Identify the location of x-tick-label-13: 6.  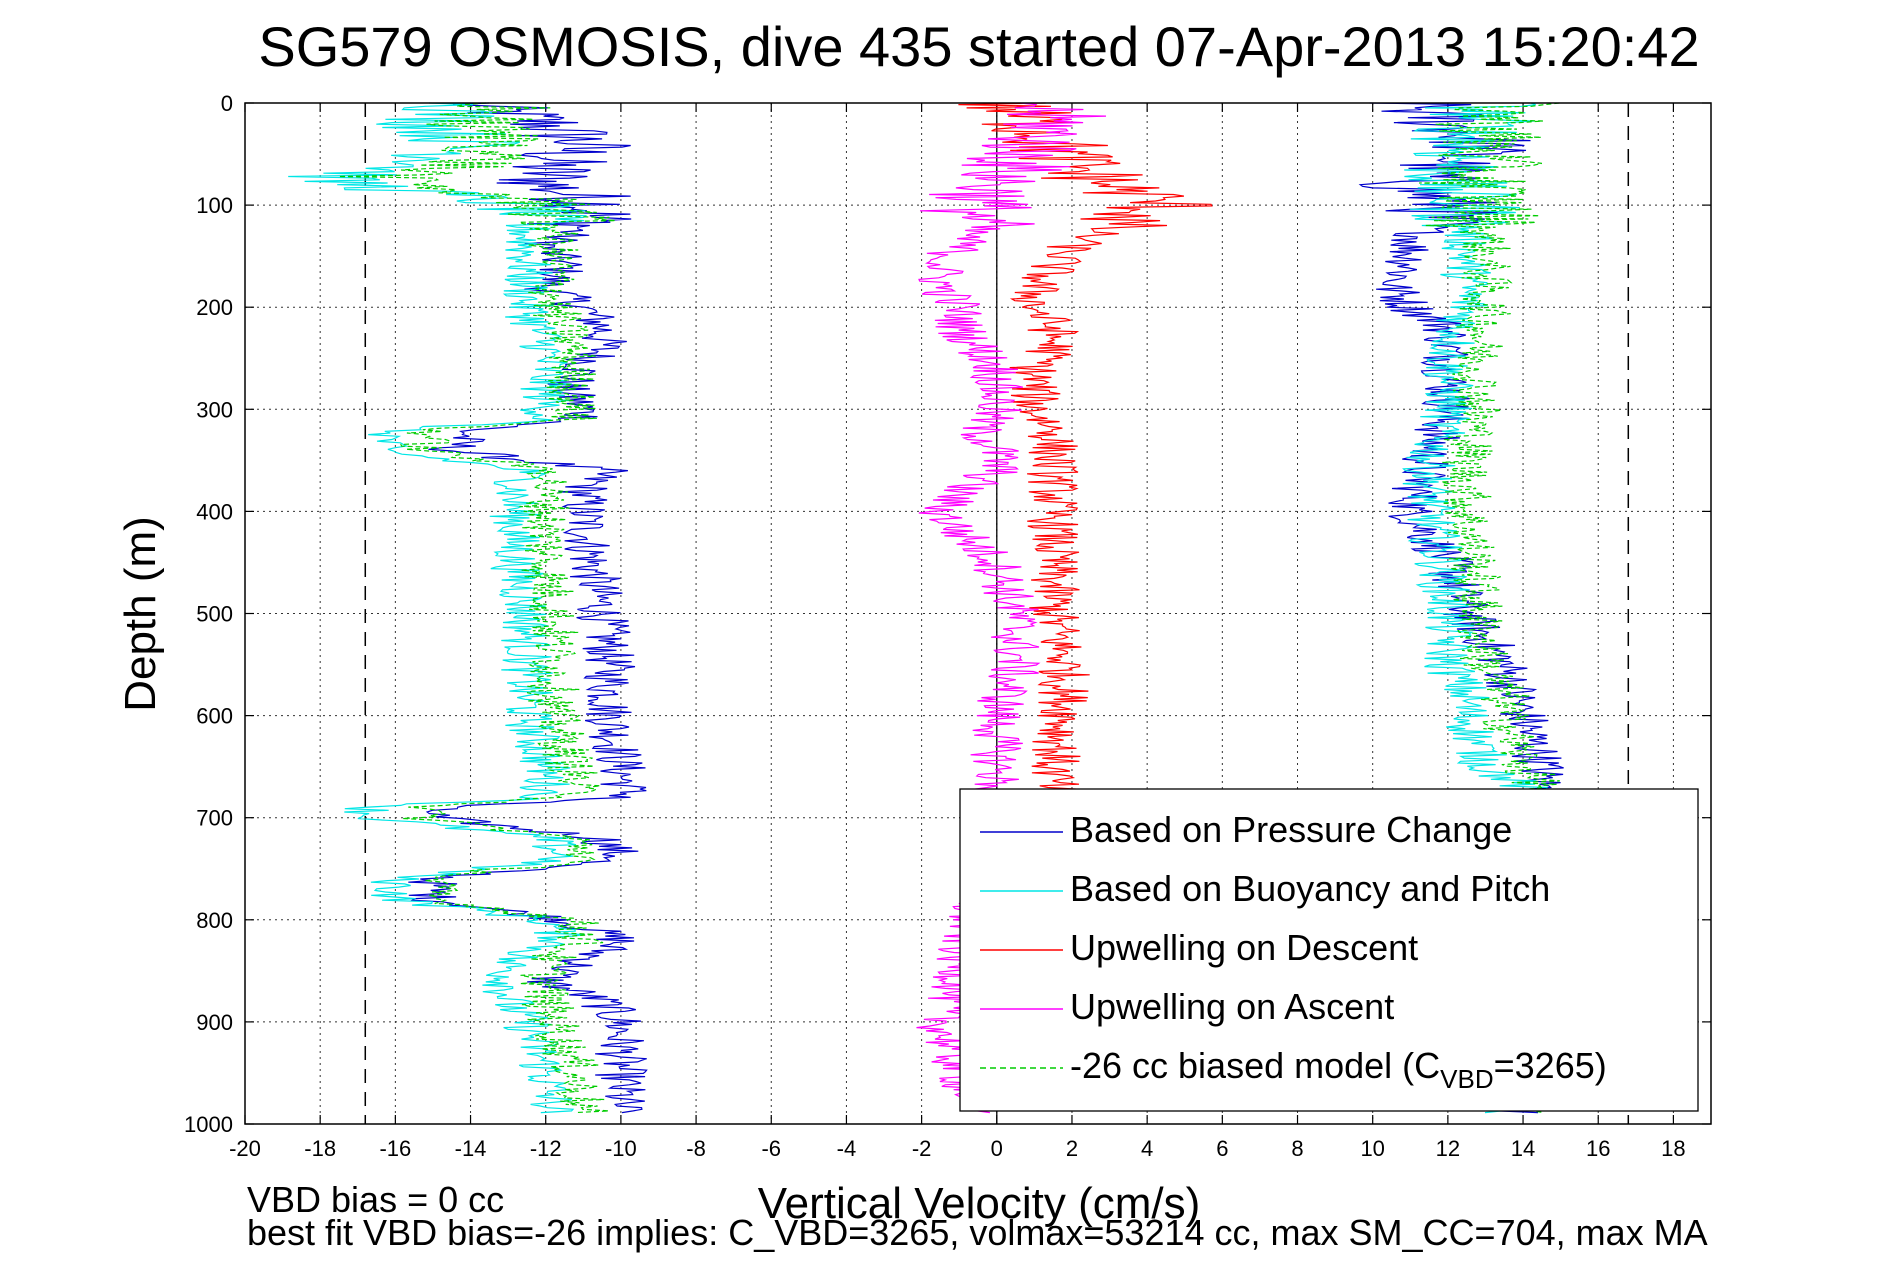
(1222, 1148).